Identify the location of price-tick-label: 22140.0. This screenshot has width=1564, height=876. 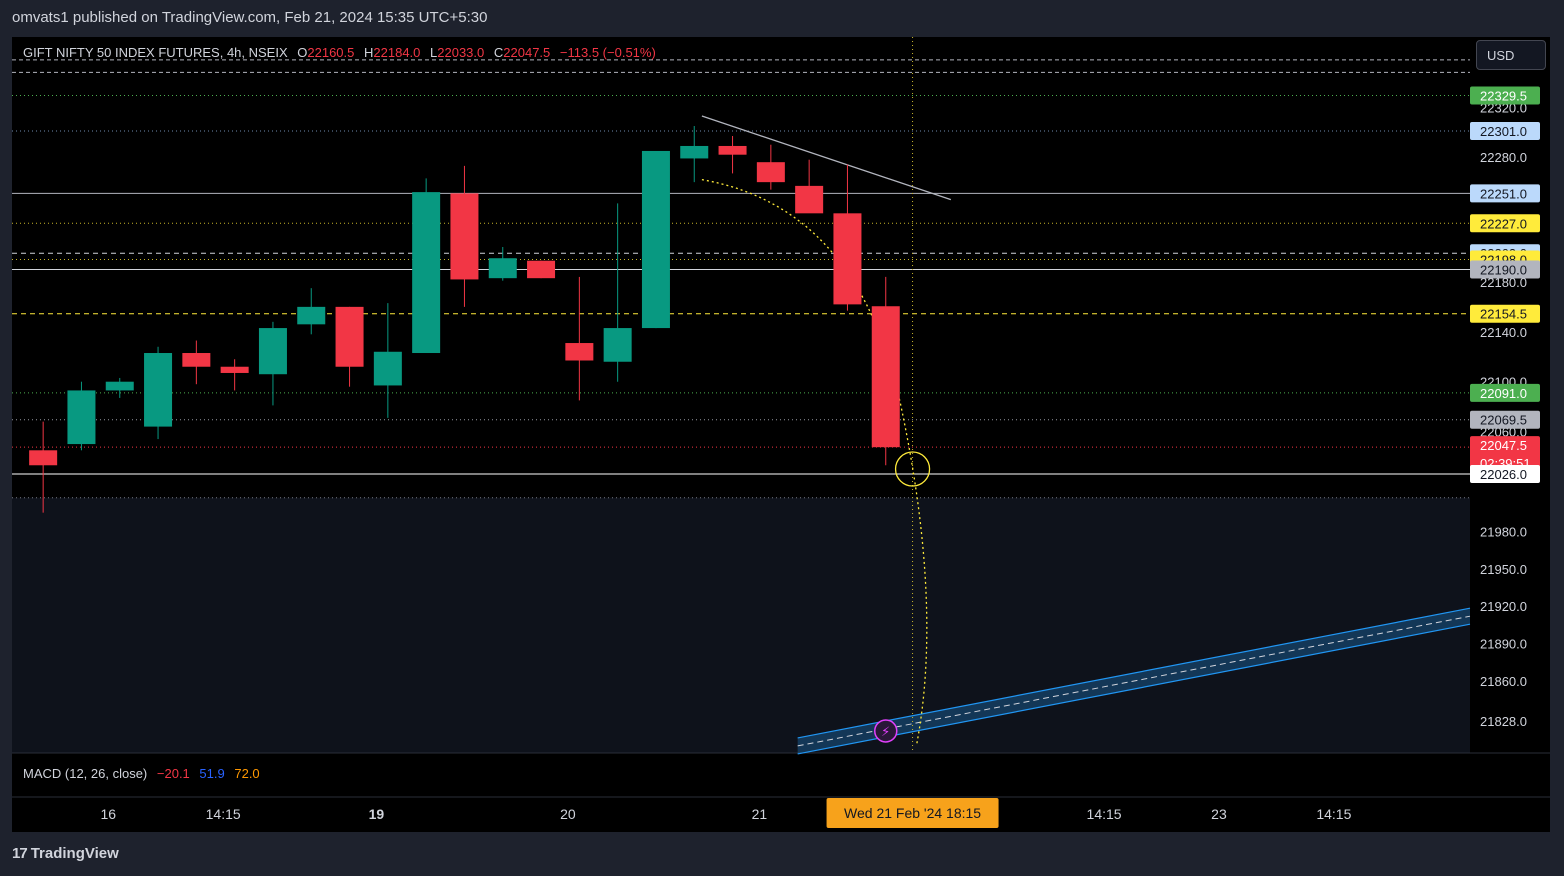
(1503, 332).